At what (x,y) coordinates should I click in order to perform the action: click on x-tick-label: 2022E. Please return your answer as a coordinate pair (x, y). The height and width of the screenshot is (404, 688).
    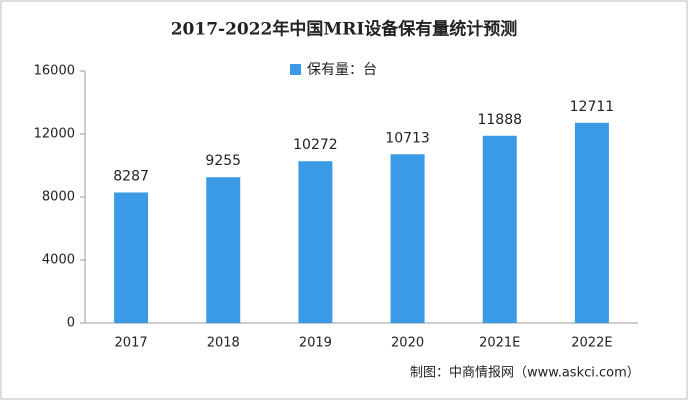
    Looking at the image, I should click on (591, 343).